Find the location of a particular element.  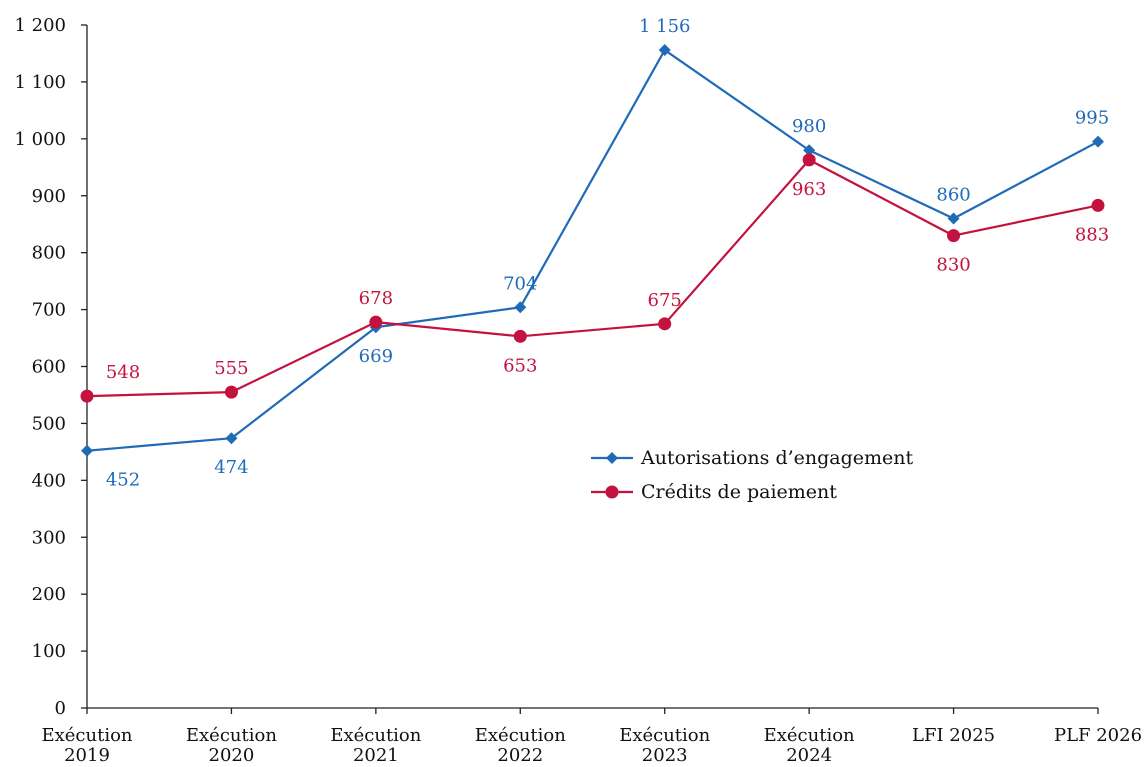

y-tick-label: 700 is located at coordinates (49, 310).